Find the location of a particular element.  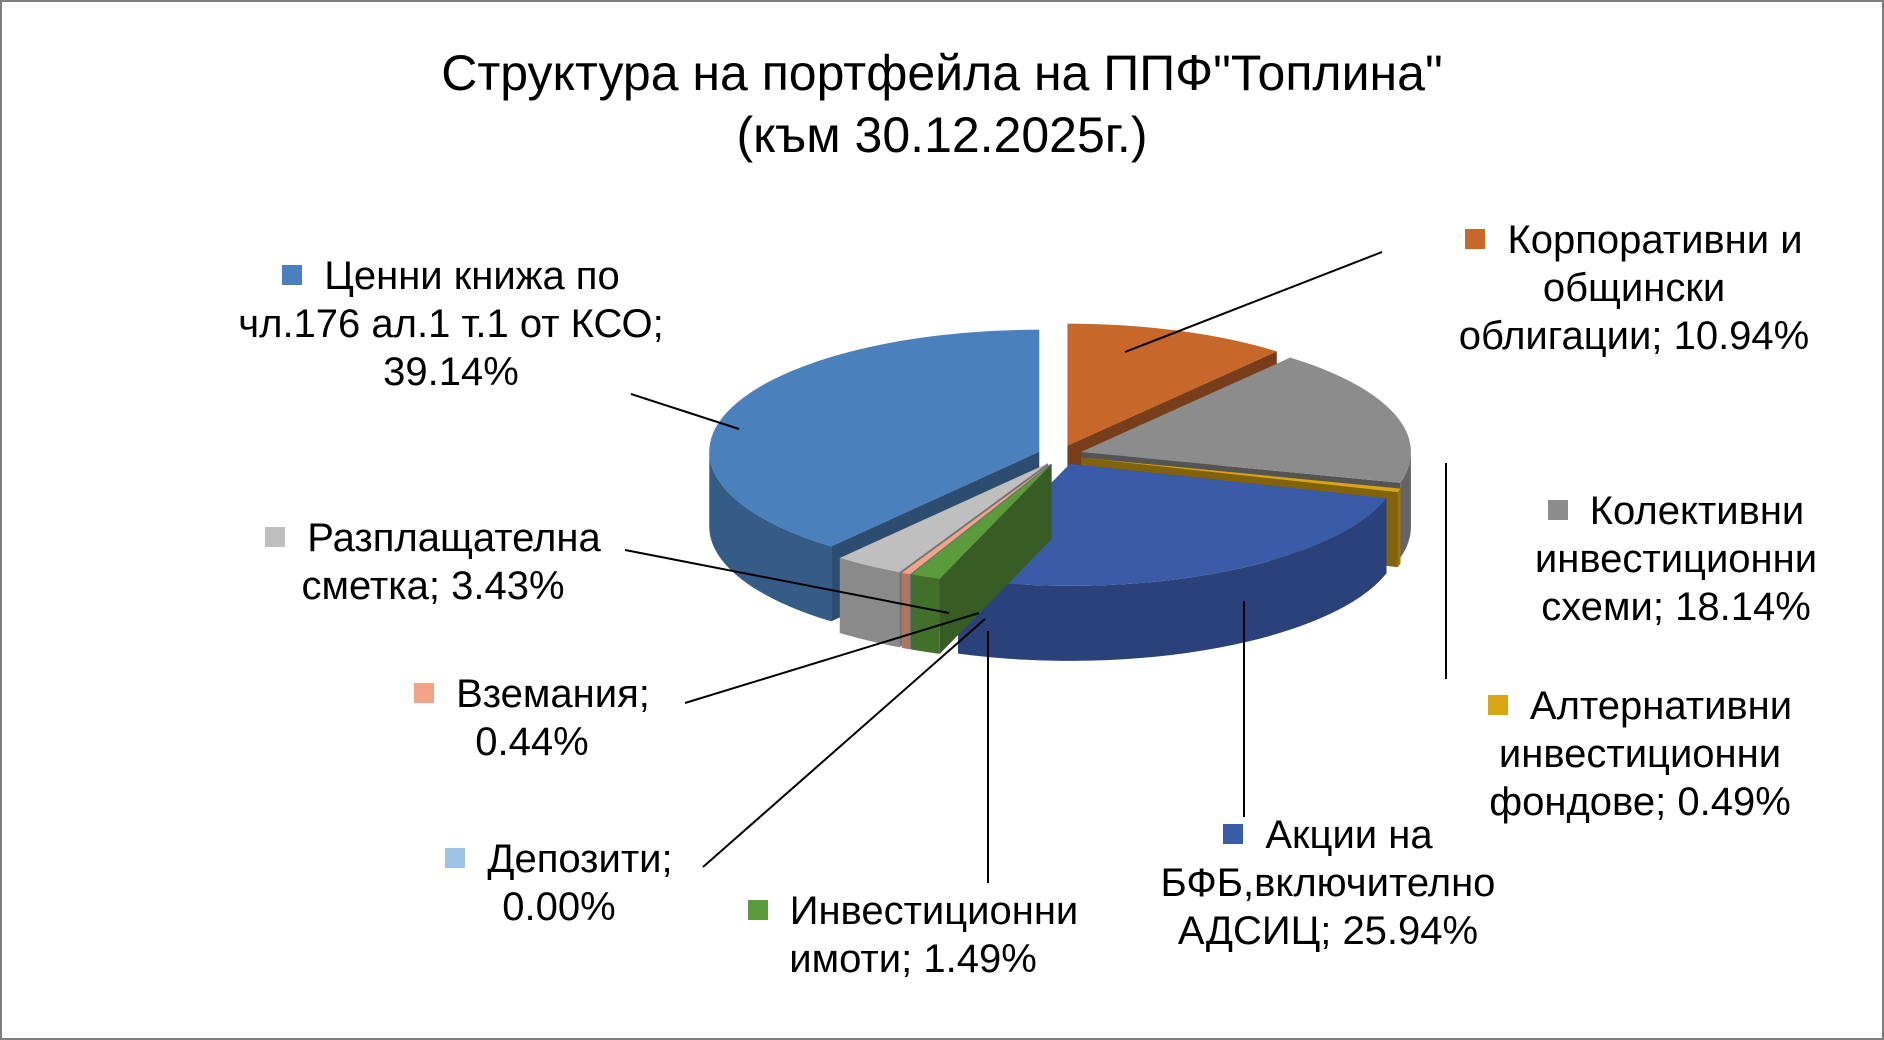

value-label: 25.94% is located at coordinates (1410, 931).